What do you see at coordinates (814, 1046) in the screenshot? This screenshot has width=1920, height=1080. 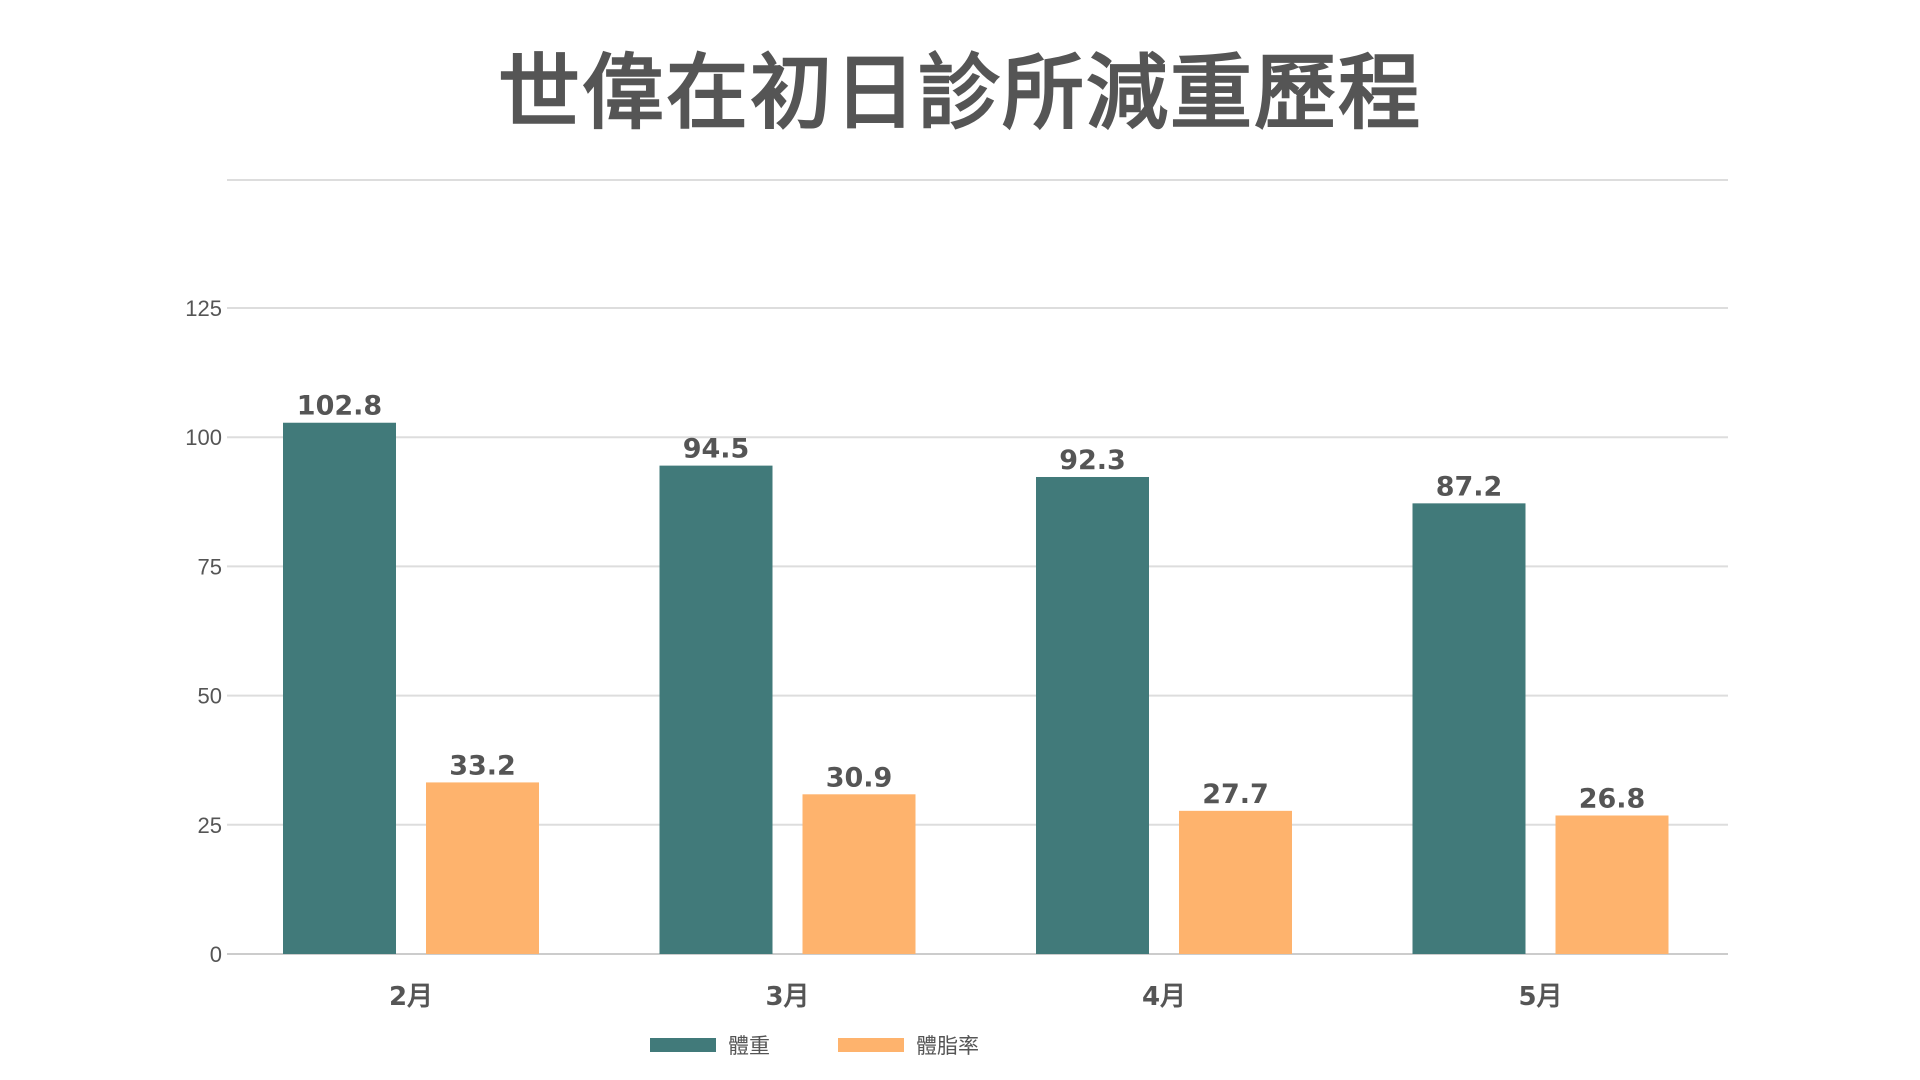 I see `legend: 體重 體脂率` at bounding box center [814, 1046].